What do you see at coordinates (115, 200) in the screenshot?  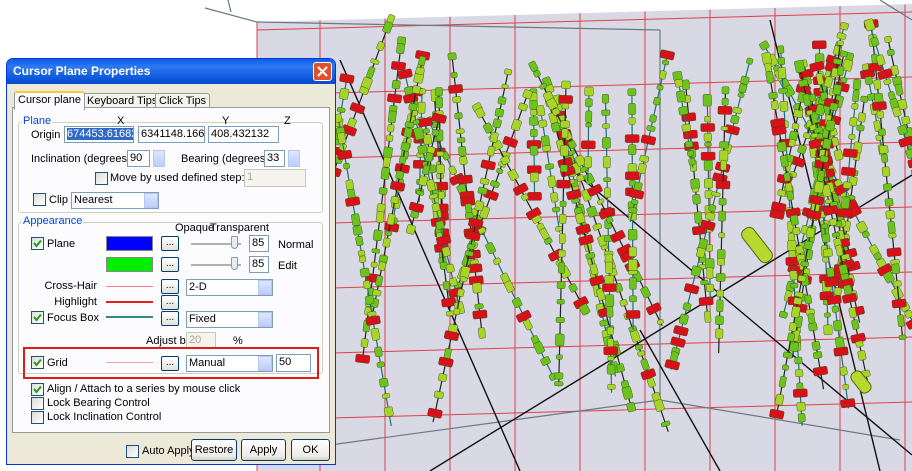 I see `clip-combo: Nearest` at bounding box center [115, 200].